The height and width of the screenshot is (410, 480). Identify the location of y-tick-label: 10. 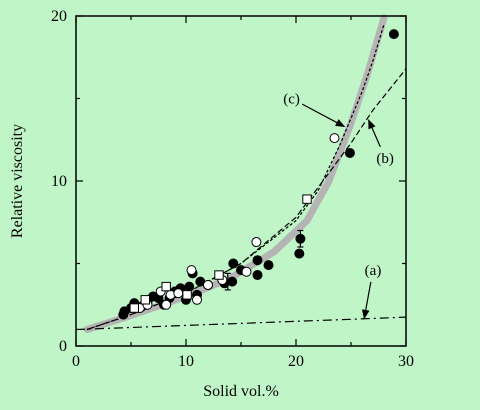
(59, 181).